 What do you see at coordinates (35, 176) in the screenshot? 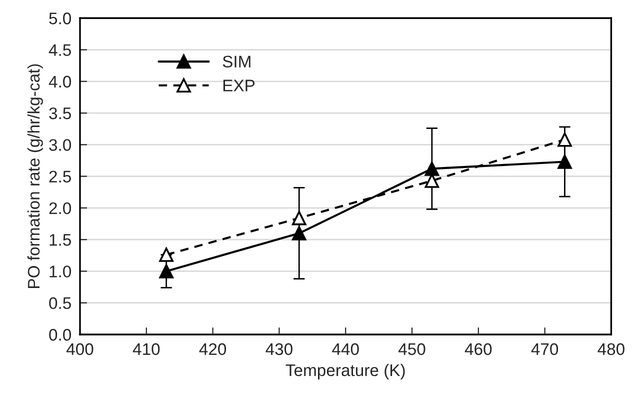
I see `y-axis-title: PO formation rate (g/hr/kg-cat)` at bounding box center [35, 176].